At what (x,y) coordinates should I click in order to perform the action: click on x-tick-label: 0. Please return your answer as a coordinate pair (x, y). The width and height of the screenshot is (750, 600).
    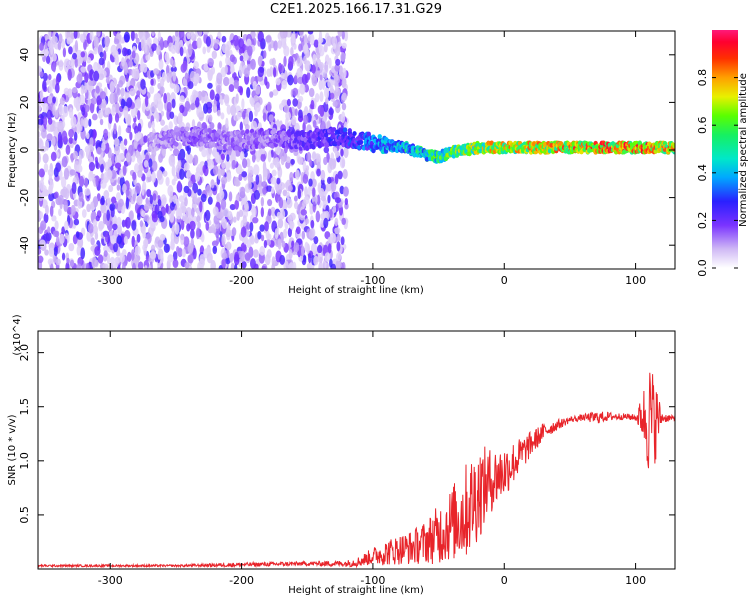
    Looking at the image, I should click on (504, 280).